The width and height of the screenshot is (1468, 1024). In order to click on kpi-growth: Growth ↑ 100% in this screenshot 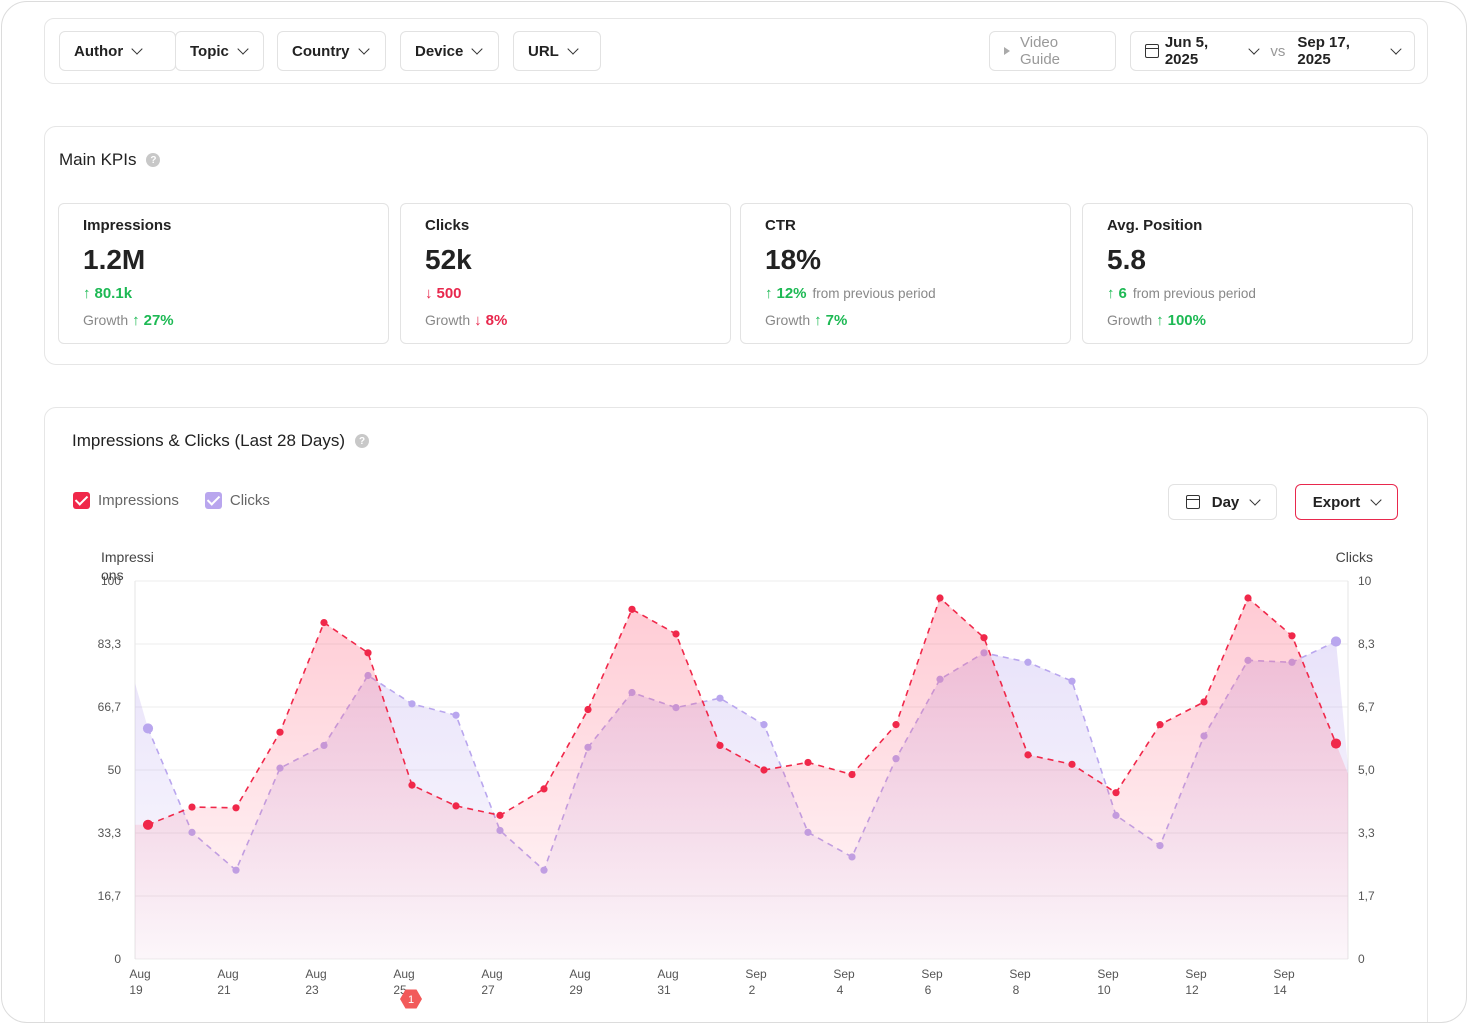, I will do `click(1156, 320)`.